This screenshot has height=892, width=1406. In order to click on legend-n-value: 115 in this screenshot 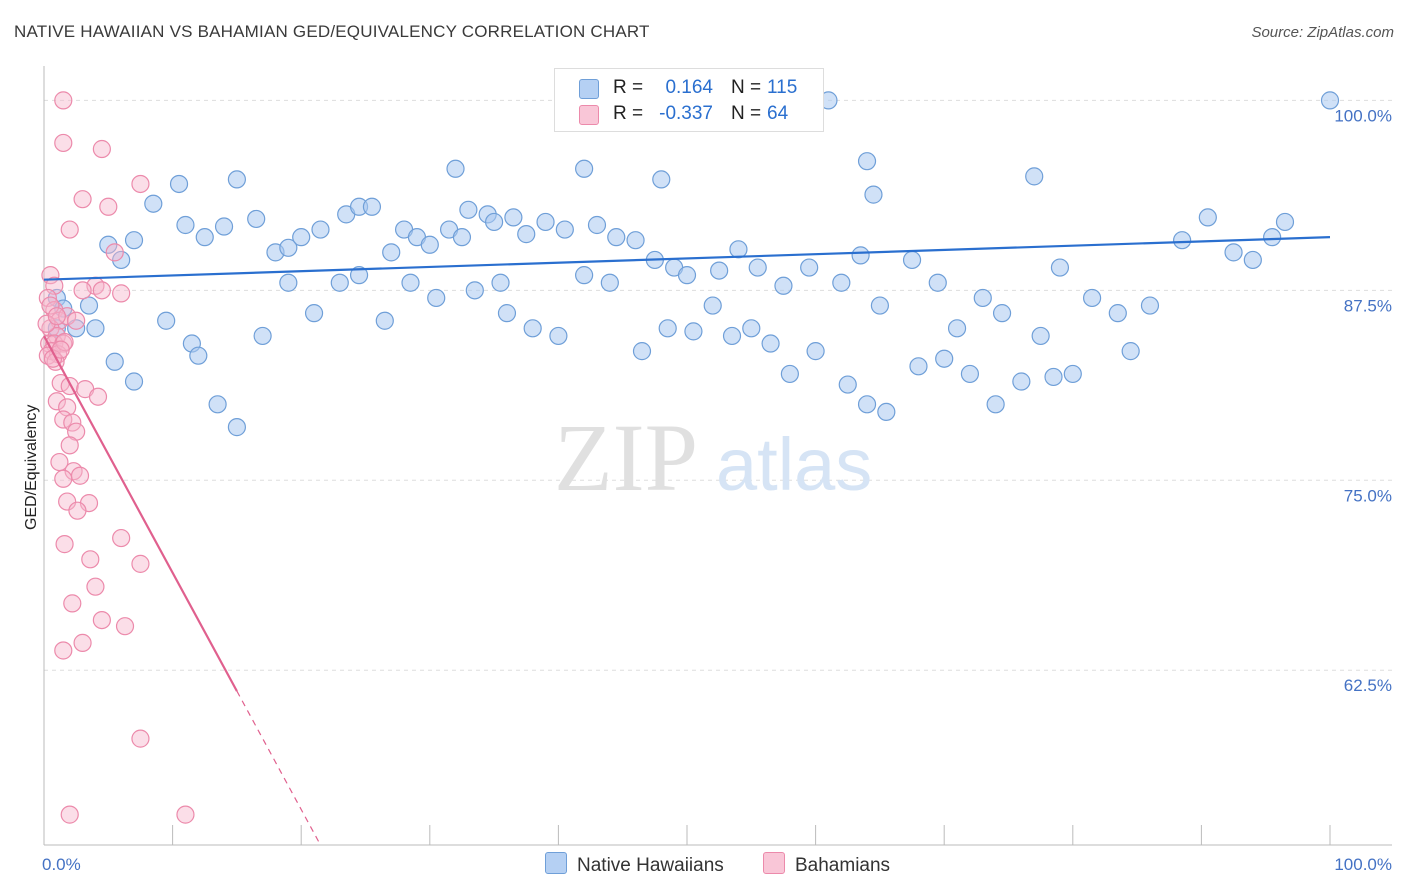, I will do `click(782, 87)`.